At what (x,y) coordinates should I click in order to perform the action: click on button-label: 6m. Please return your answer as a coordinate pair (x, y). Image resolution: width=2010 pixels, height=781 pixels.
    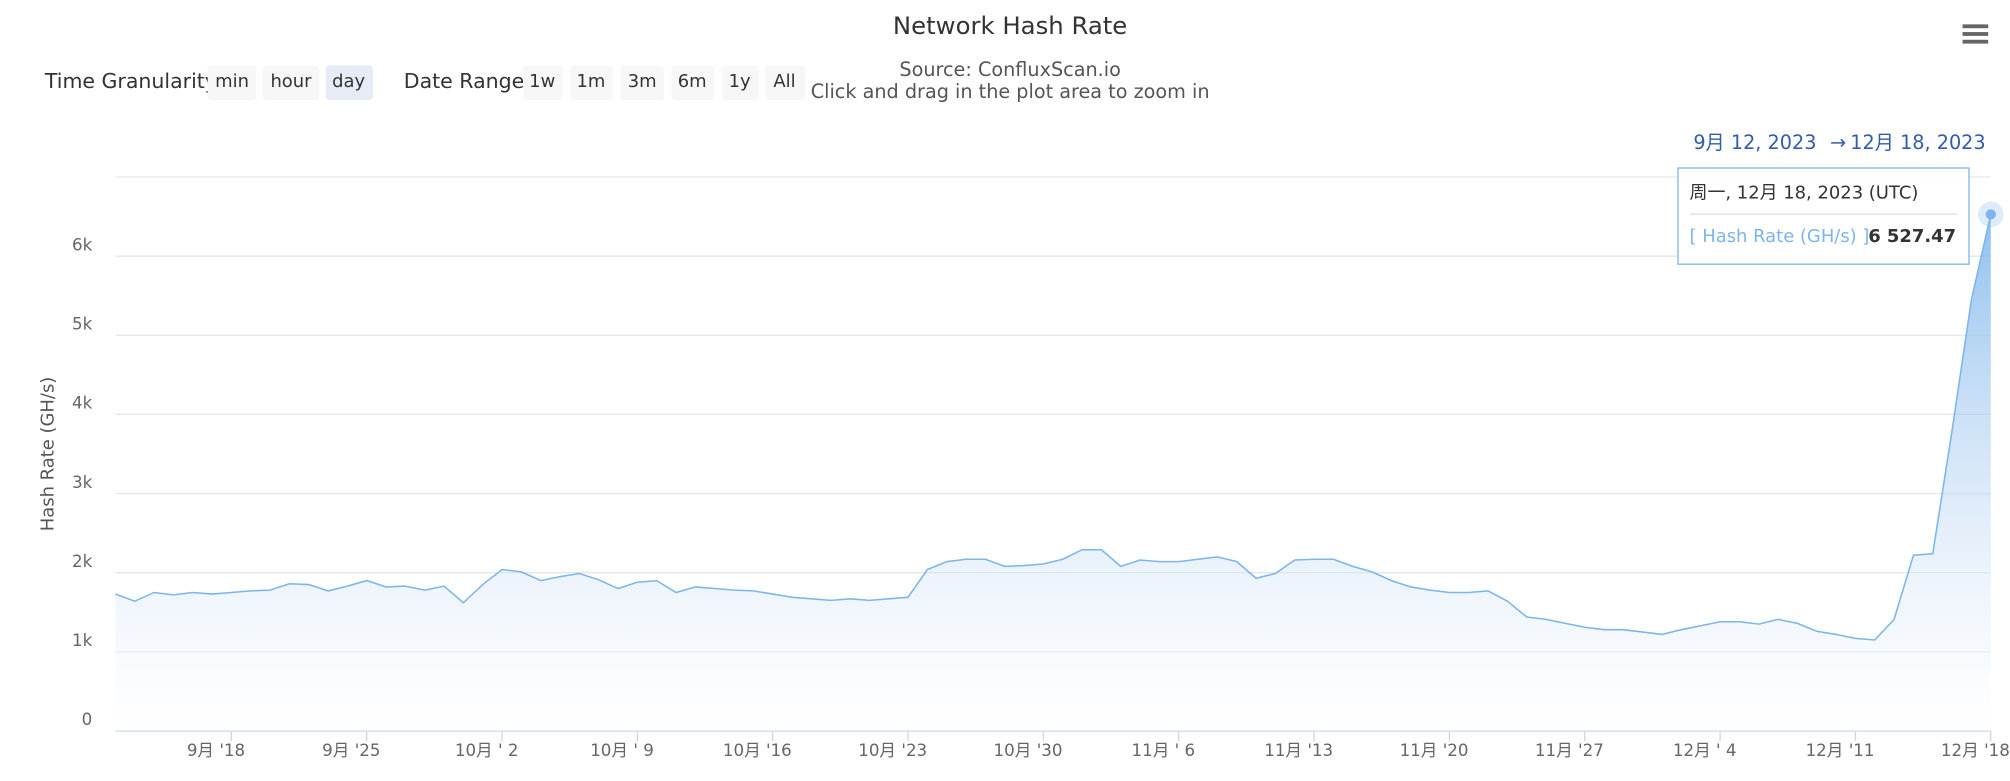
    Looking at the image, I should click on (692, 81).